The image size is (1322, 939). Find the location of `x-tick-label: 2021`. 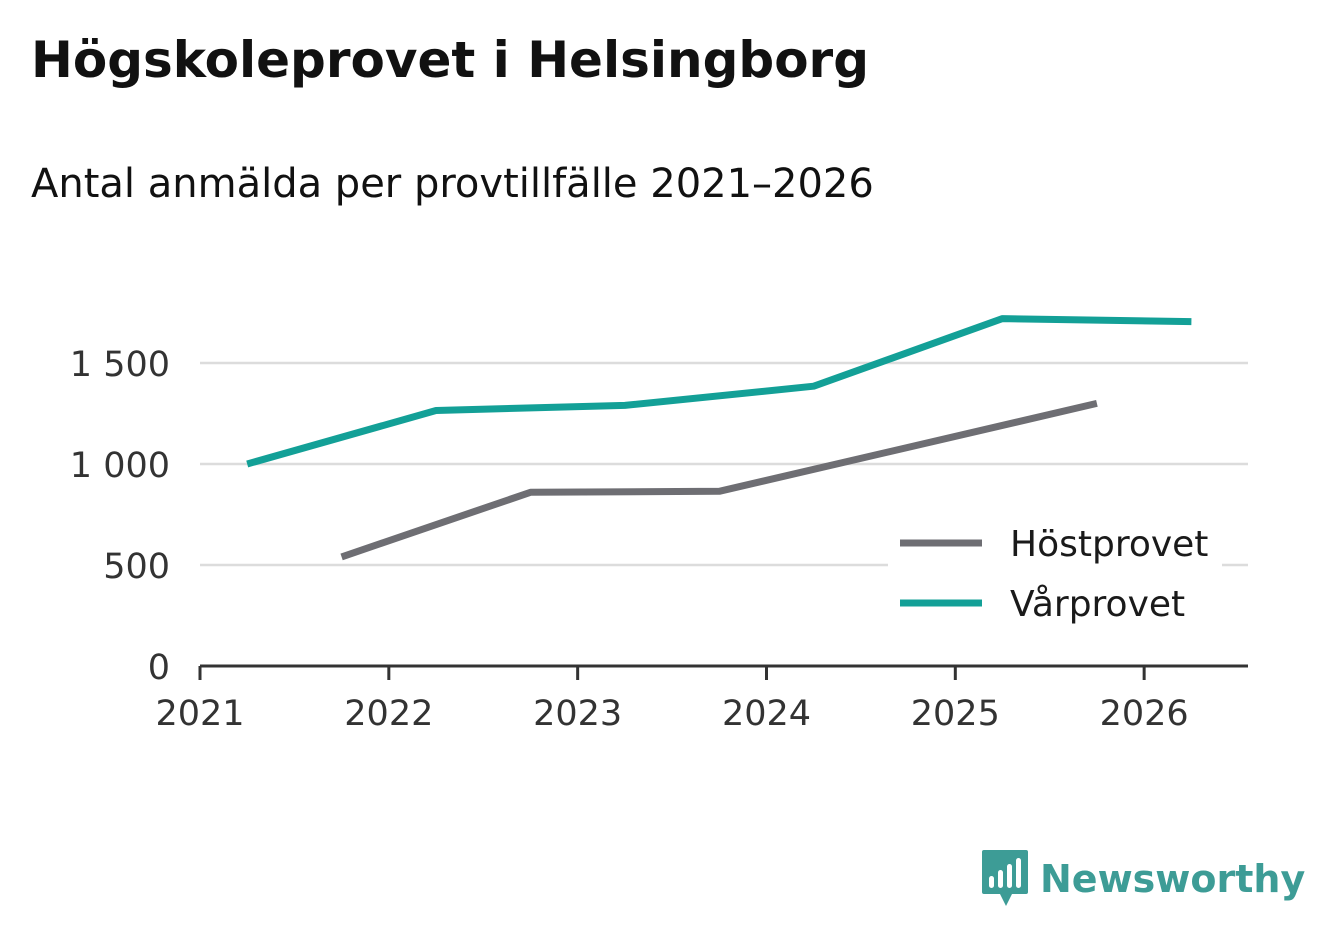

x-tick-label: 2021 is located at coordinates (199, 714).